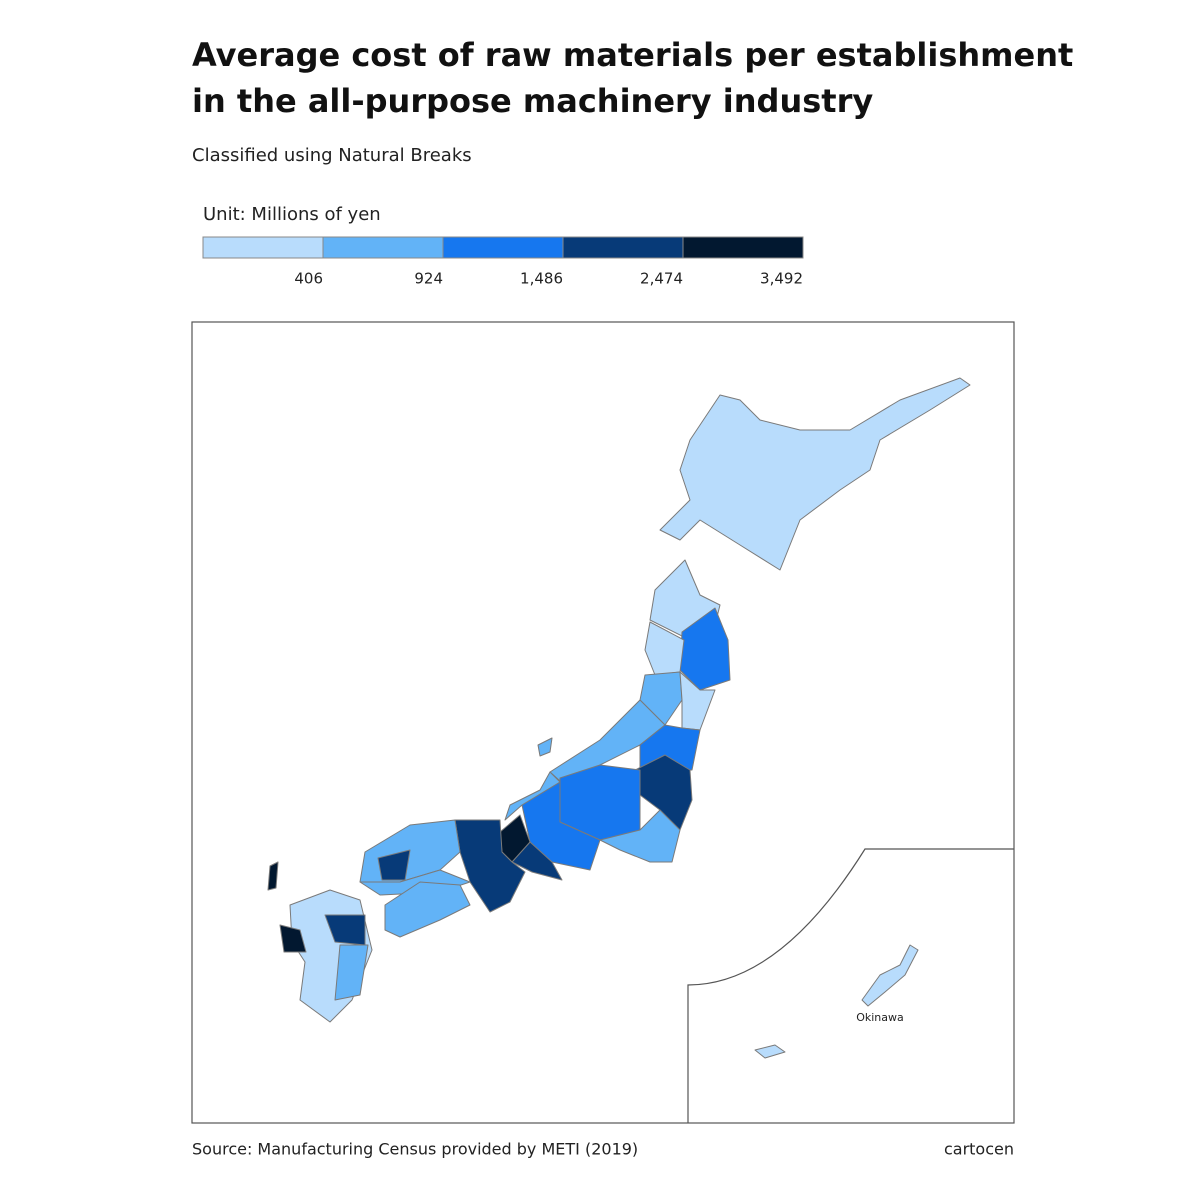  I want to click on sakishima, so click(770, 1051).